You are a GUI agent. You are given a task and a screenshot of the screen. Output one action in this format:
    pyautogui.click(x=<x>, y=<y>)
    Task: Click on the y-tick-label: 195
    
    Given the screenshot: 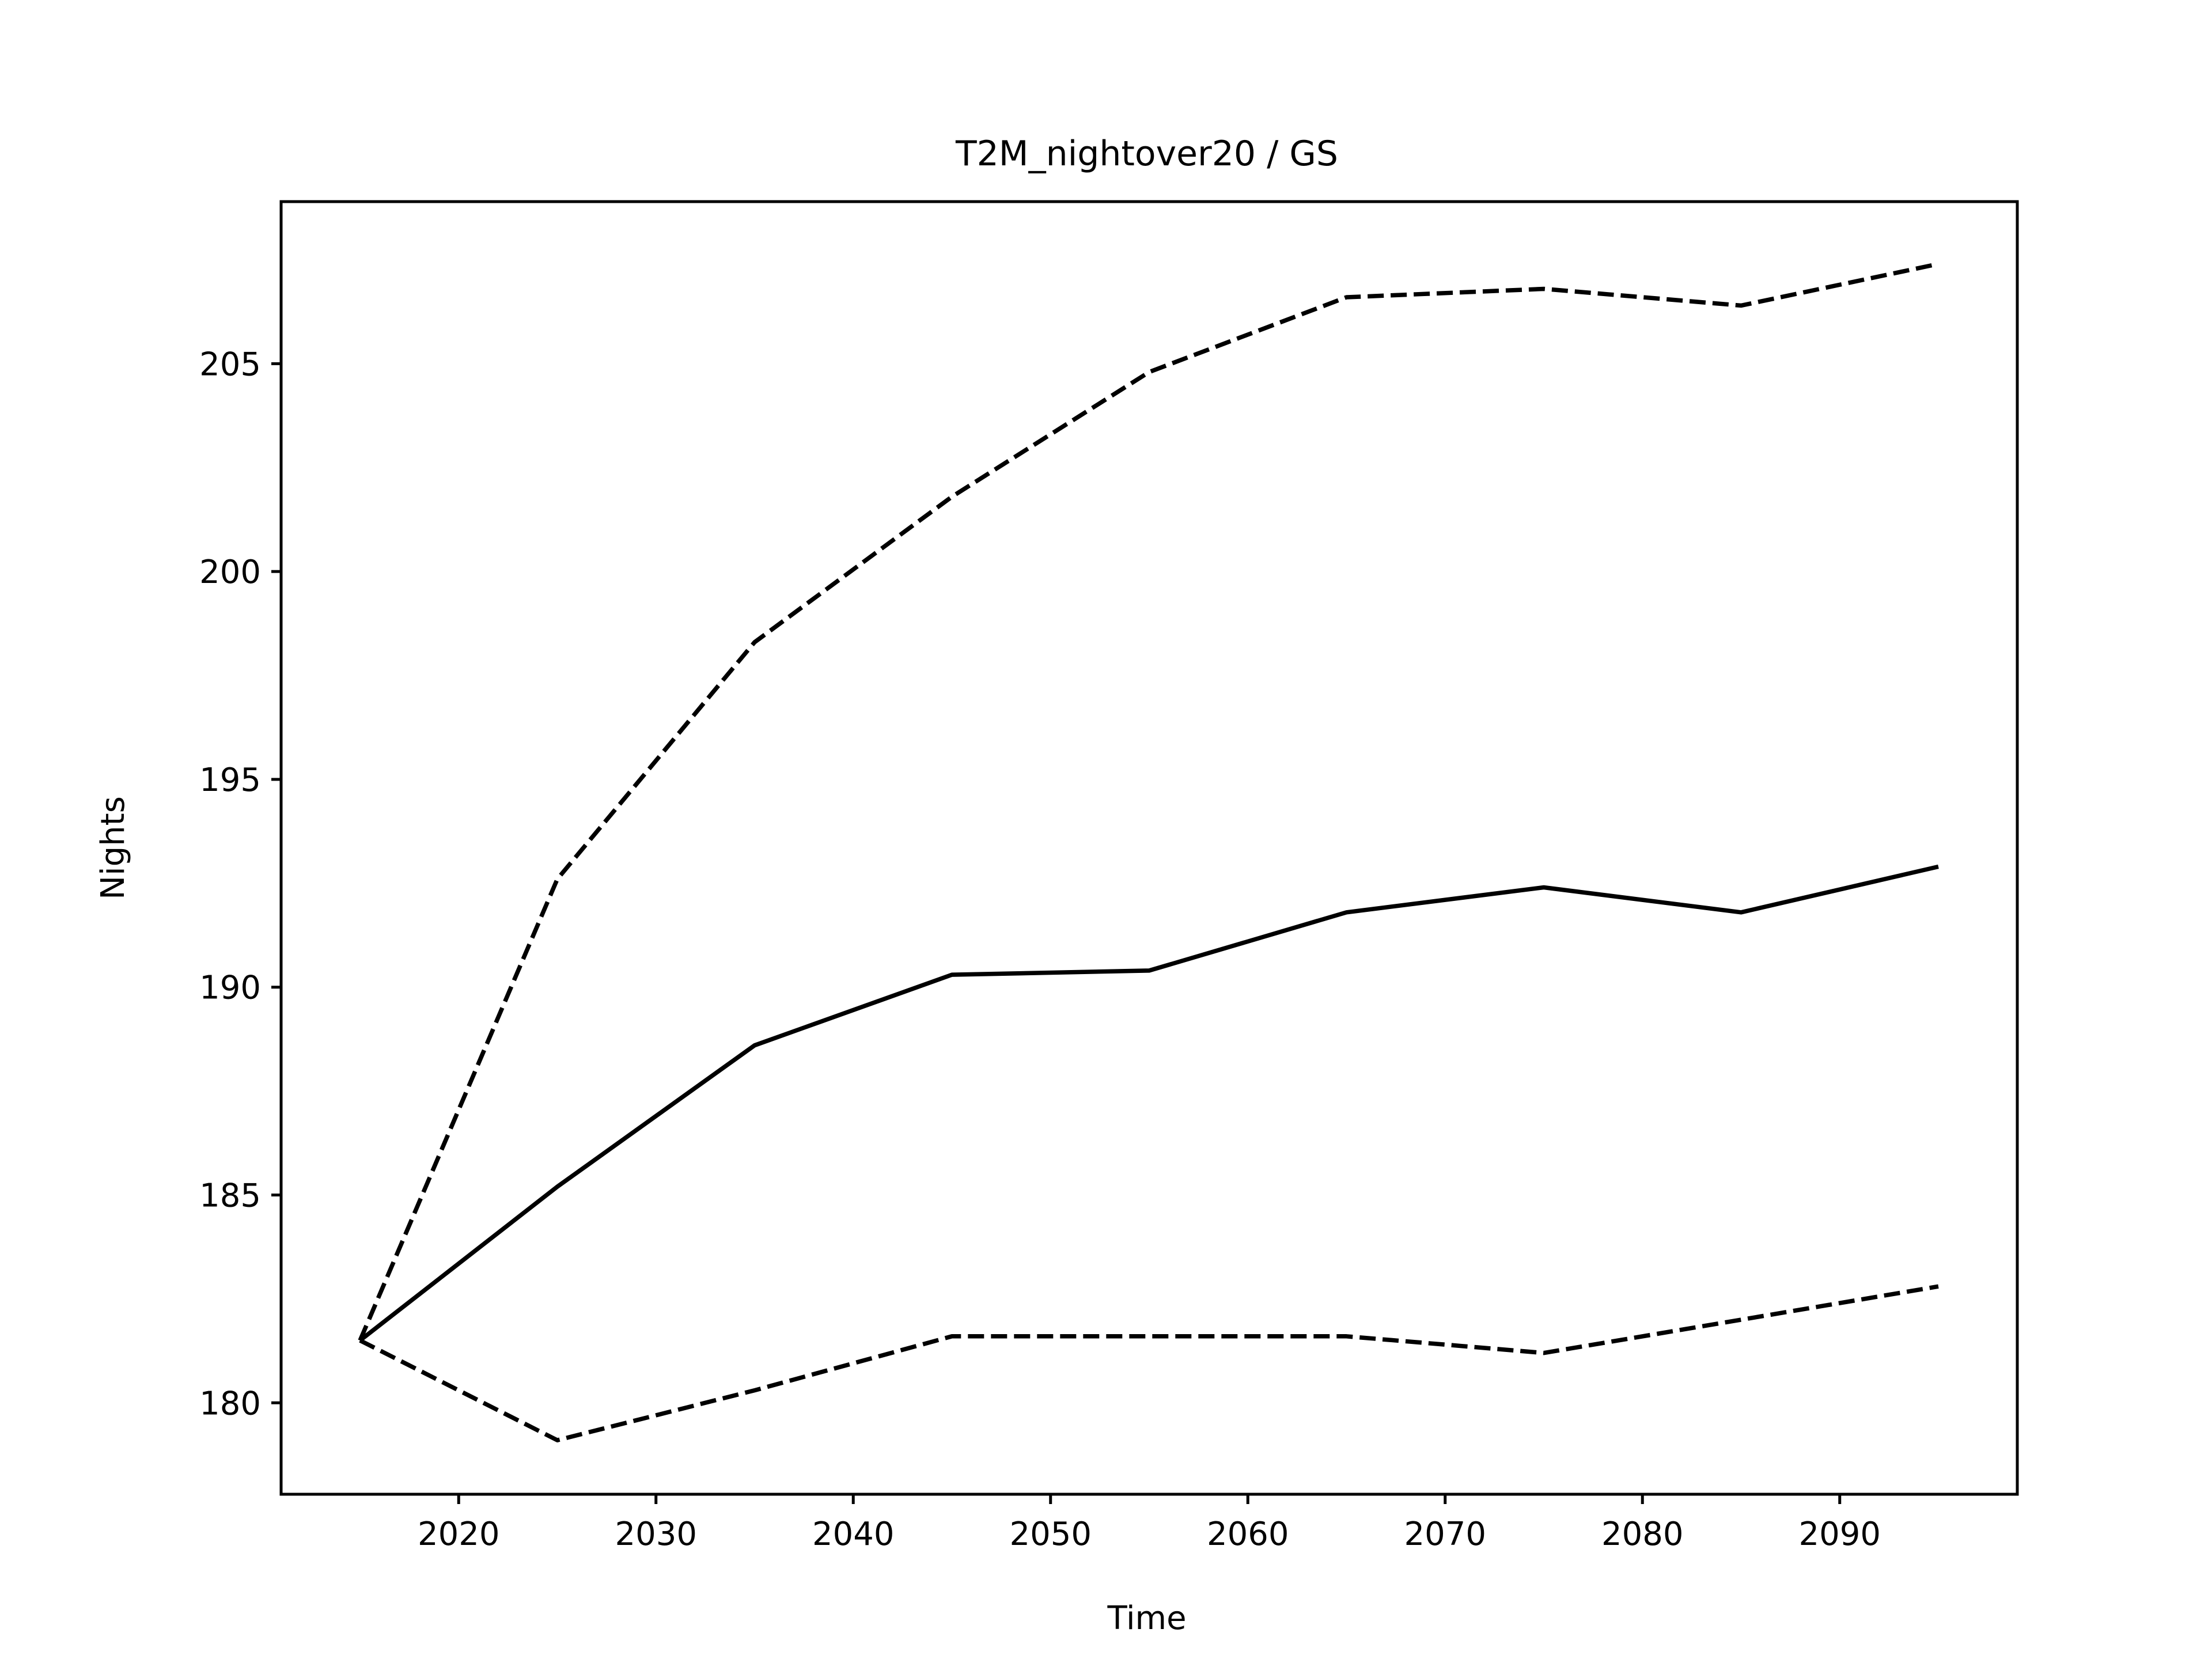 What is the action you would take?
    pyautogui.click(x=230, y=780)
    